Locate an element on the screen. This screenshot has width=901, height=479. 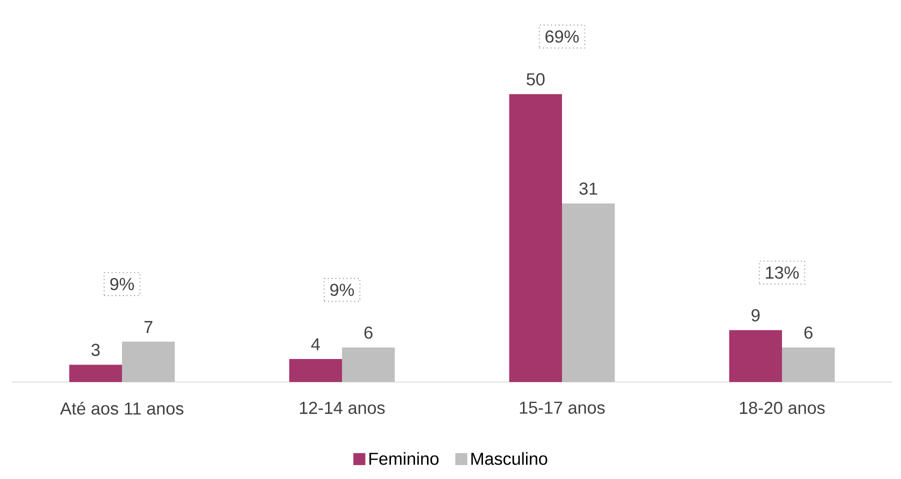
legend-label: Feminino is located at coordinates (404, 458).